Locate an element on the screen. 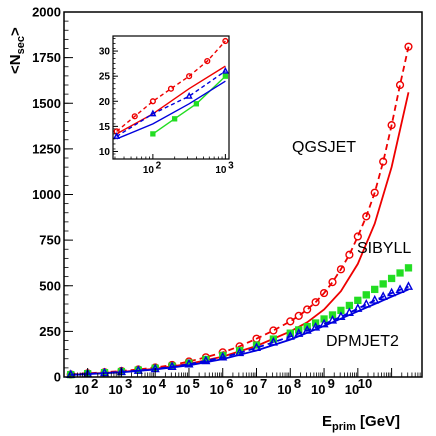 The width and height of the screenshot is (436, 436). main-y-tick-label: 2000 is located at coordinates (46, 12).